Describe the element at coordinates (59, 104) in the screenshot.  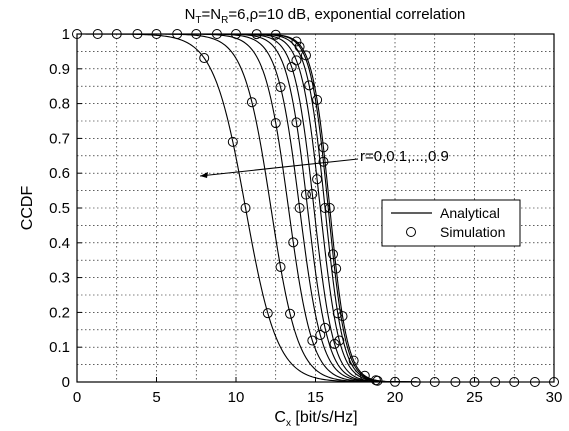
I see `y-tick-label: 0.8` at that location.